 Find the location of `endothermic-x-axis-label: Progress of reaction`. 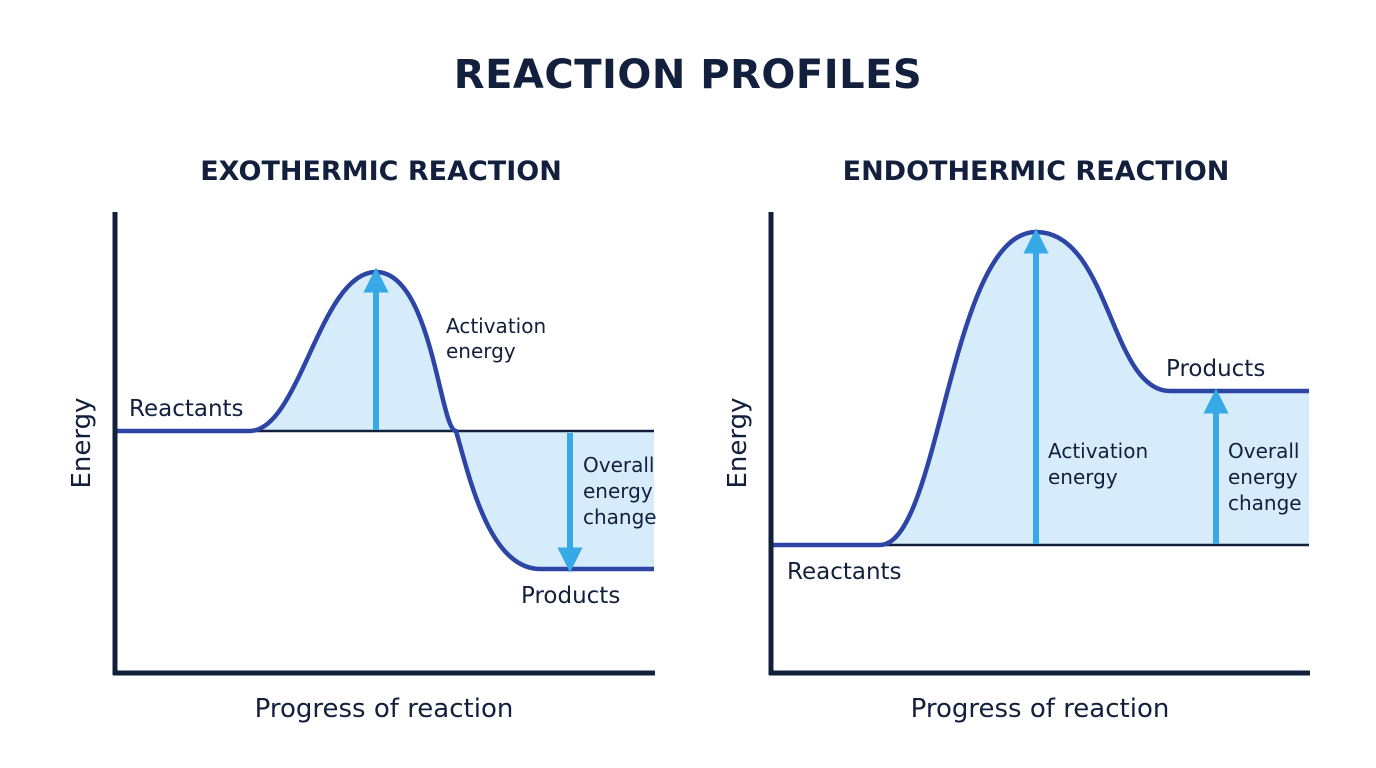

endothermic-x-axis-label: Progress of reaction is located at coordinates (1040, 709).